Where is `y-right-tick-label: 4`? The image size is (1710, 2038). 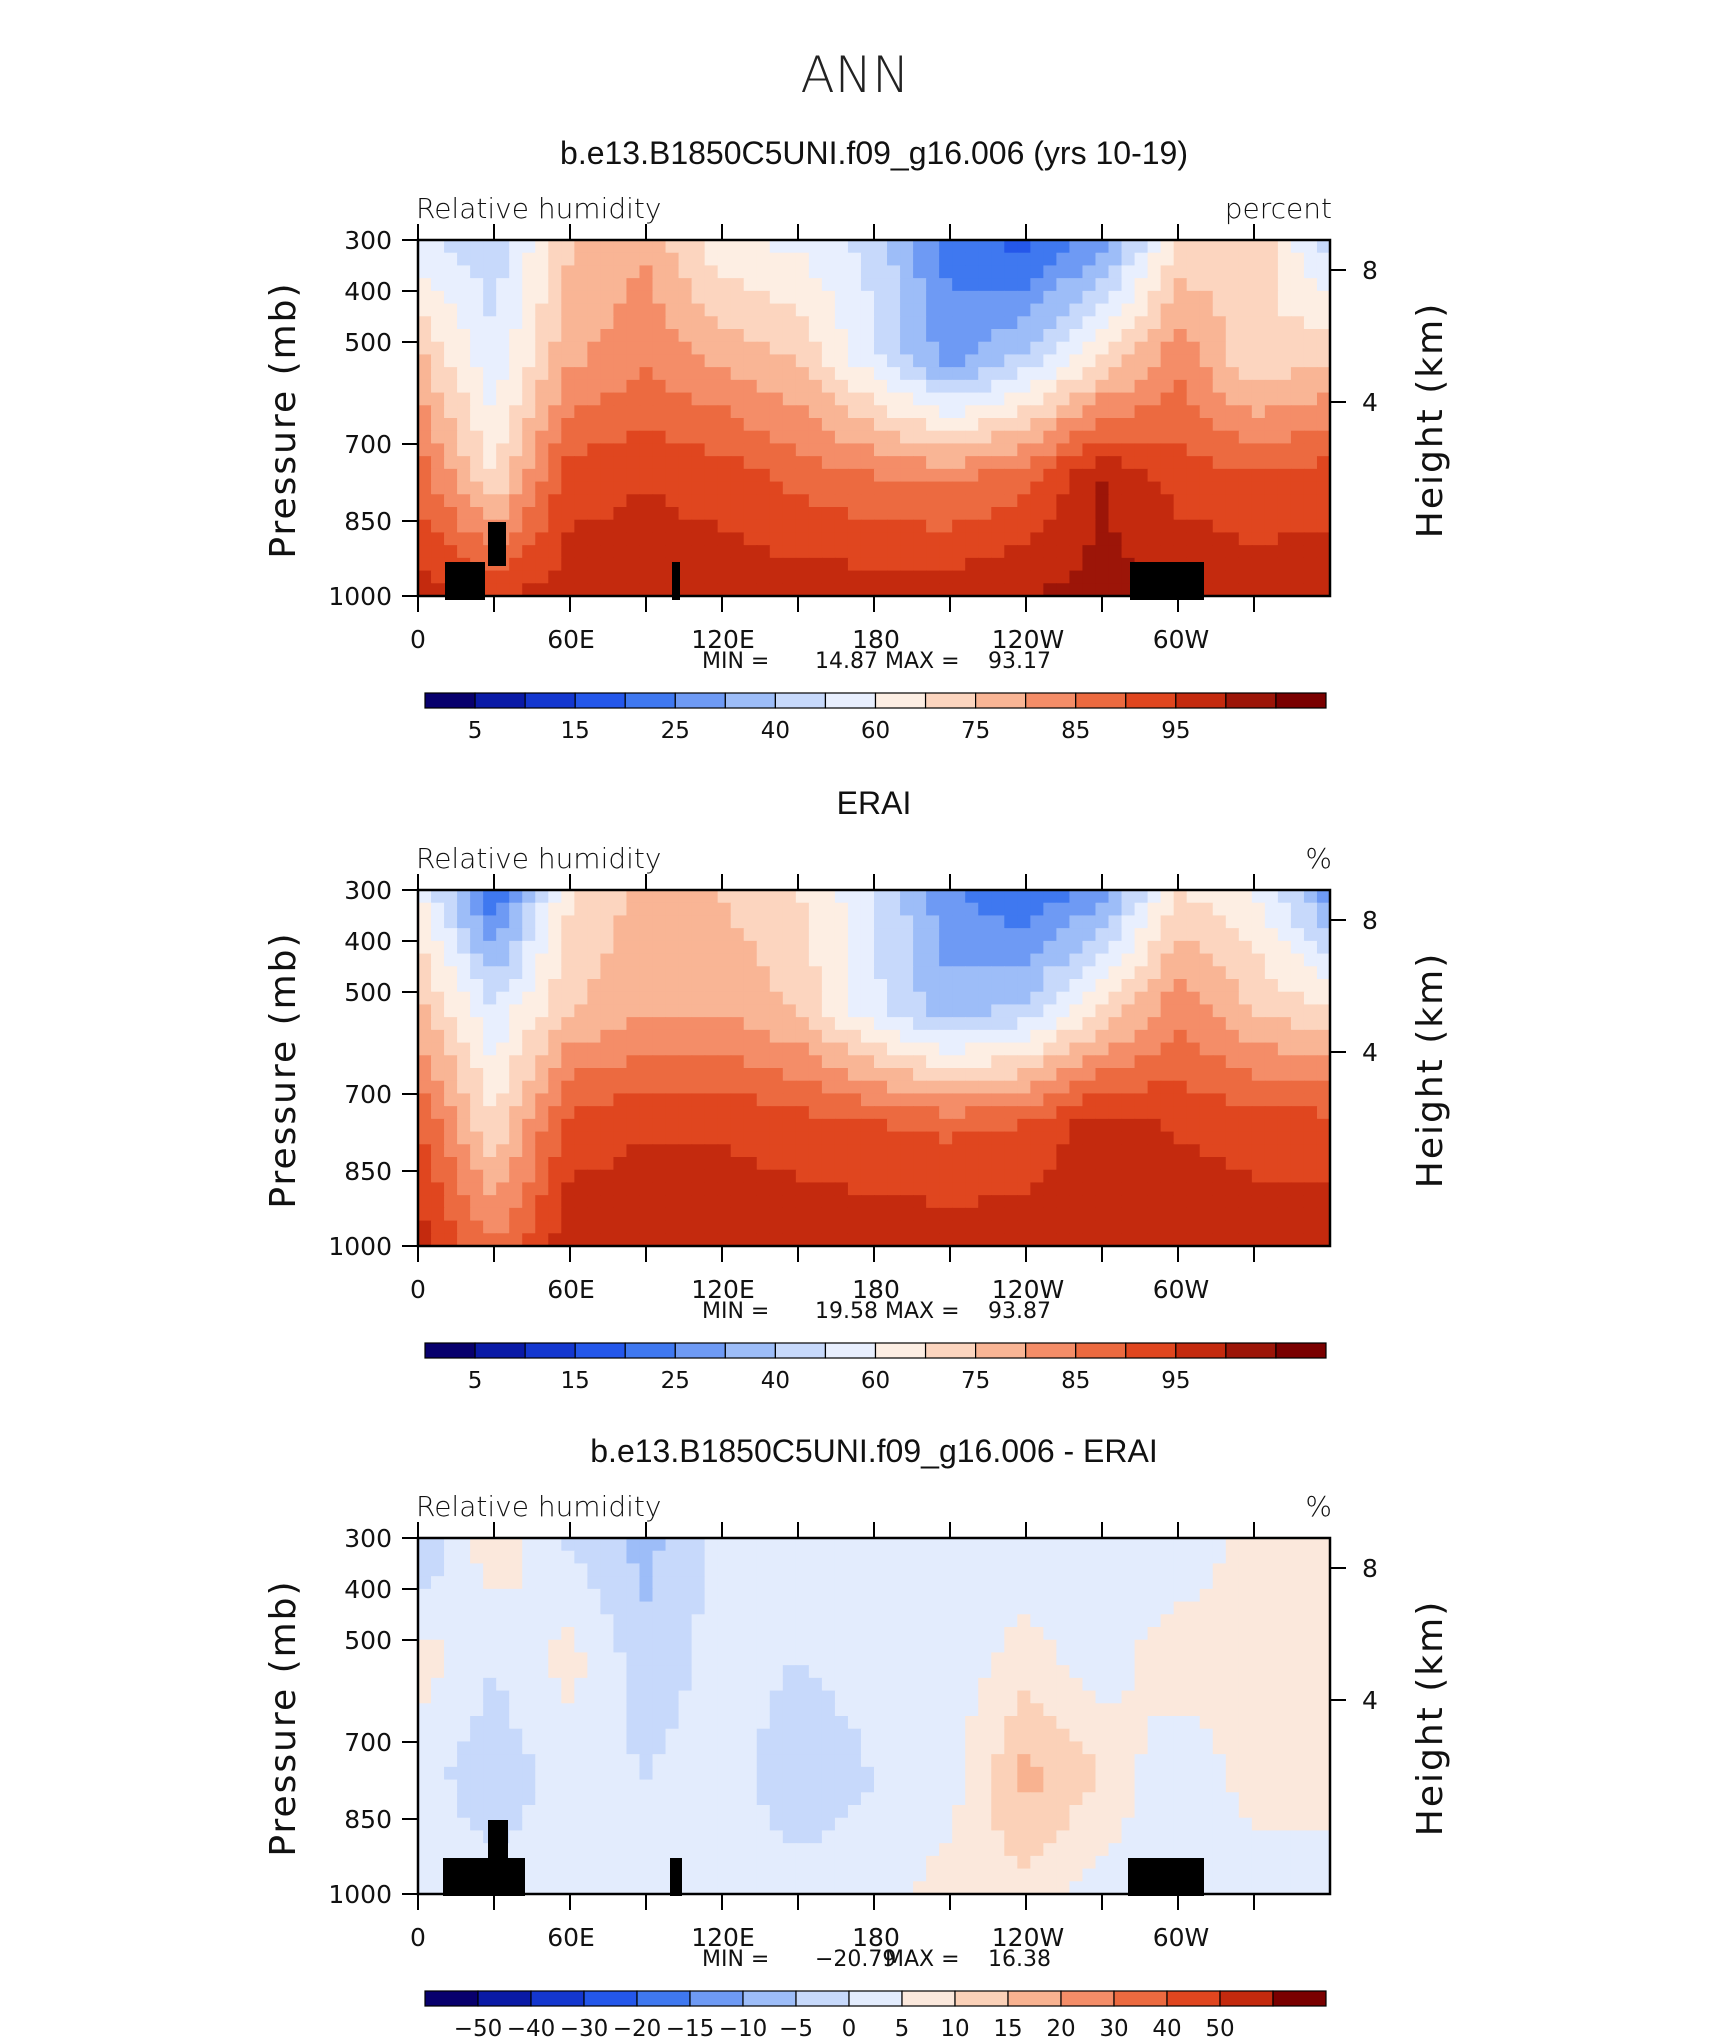 y-right-tick-label: 4 is located at coordinates (1370, 402).